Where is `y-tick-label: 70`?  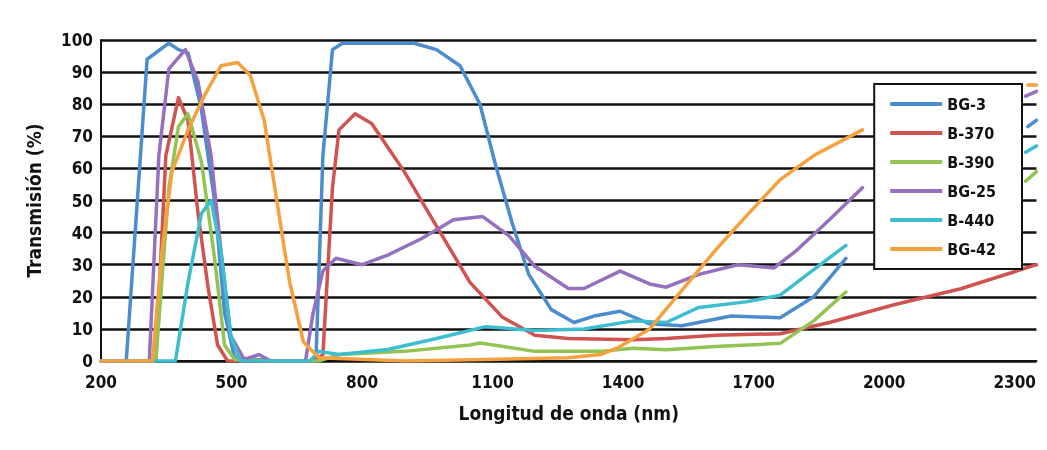 y-tick-label: 70 is located at coordinates (82, 136).